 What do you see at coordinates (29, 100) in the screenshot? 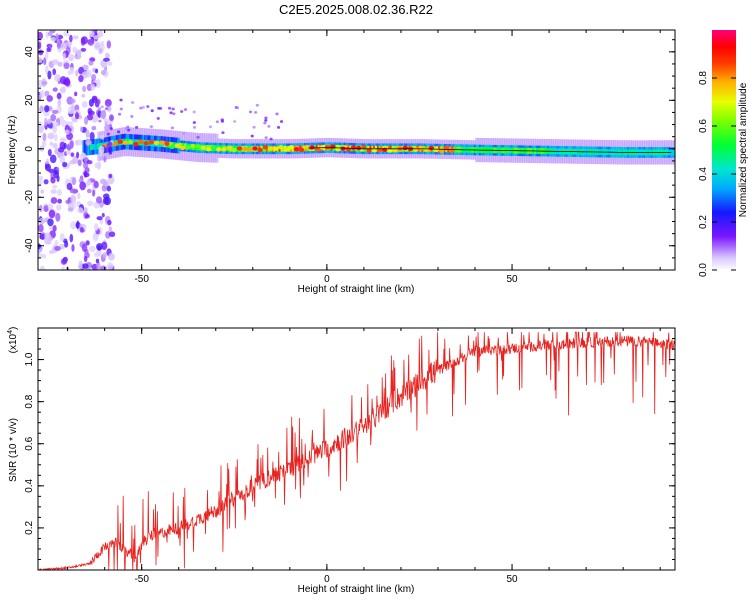
I see `spectrogram-ytick-label: 20` at bounding box center [29, 100].